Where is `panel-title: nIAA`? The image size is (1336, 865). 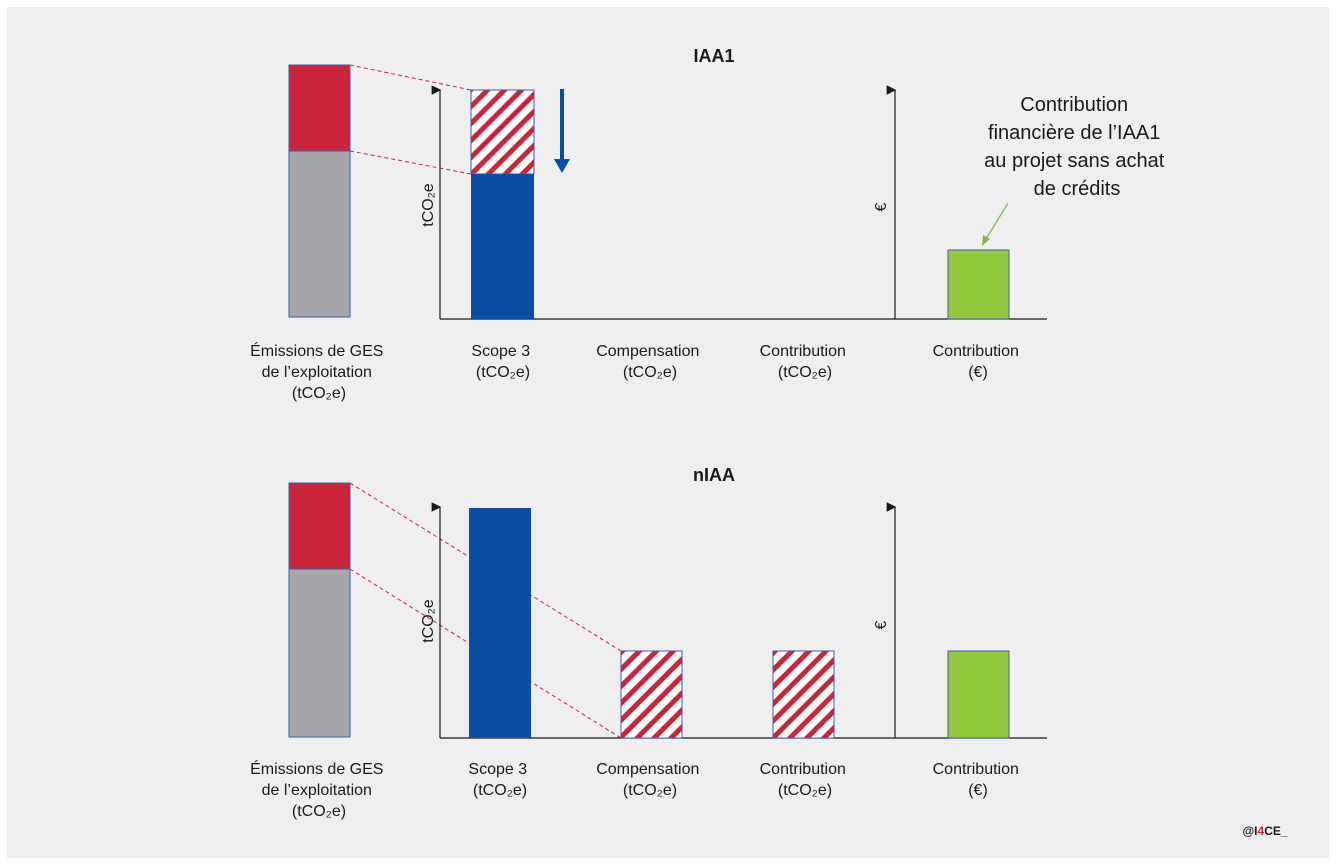
panel-title: nIAA is located at coordinates (714, 475).